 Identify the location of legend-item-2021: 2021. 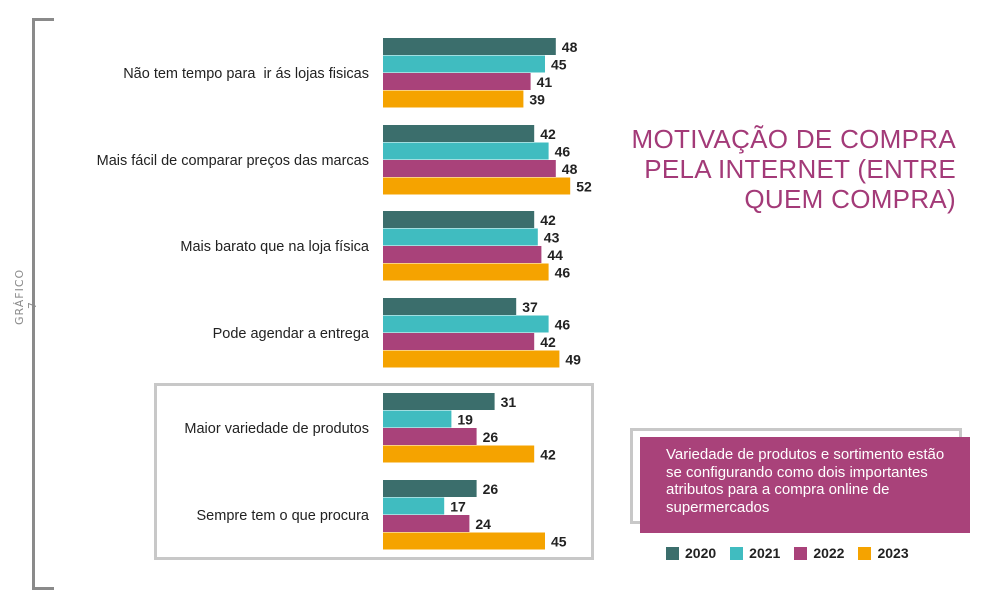
(755, 553).